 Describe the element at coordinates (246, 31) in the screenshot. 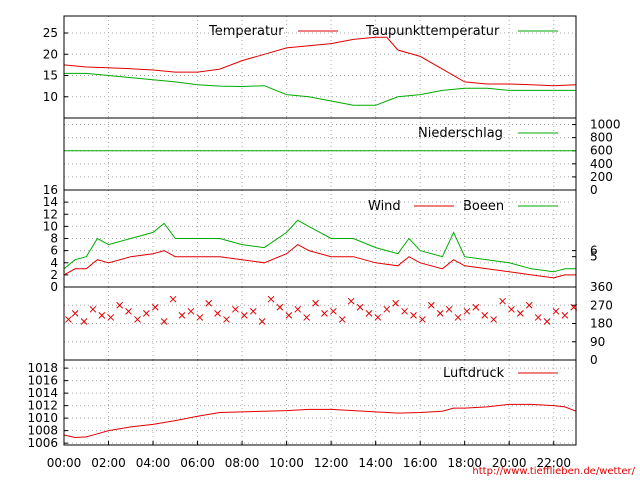

I see `legend-temperatur: Temperatur` at that location.